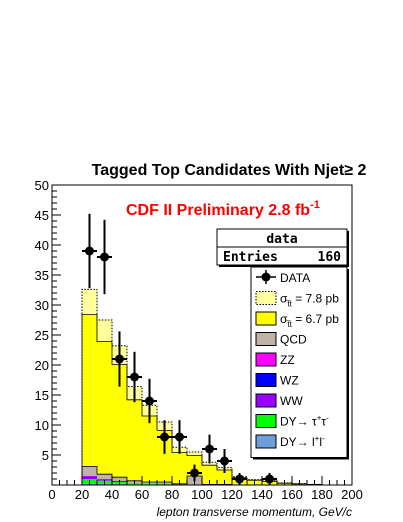 The height and width of the screenshot is (522, 403). Describe the element at coordinates (42, 335) in the screenshot. I see `y-tick-label: 25` at that location.